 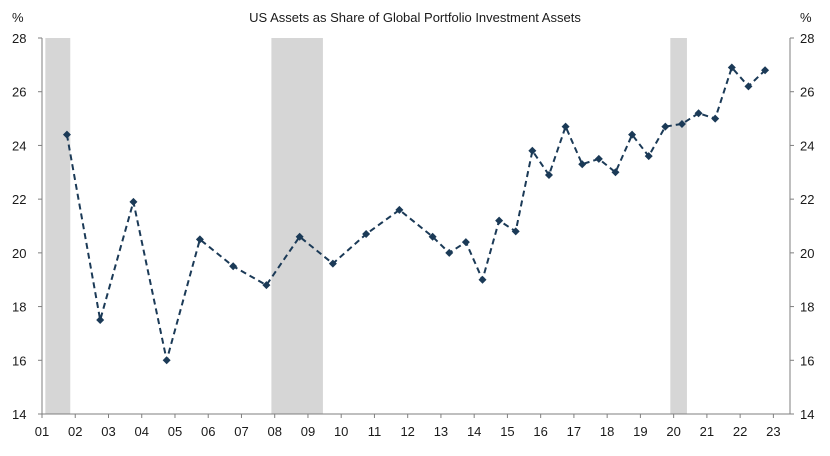 I want to click on x-tick-label: 12, so click(x=407, y=431).